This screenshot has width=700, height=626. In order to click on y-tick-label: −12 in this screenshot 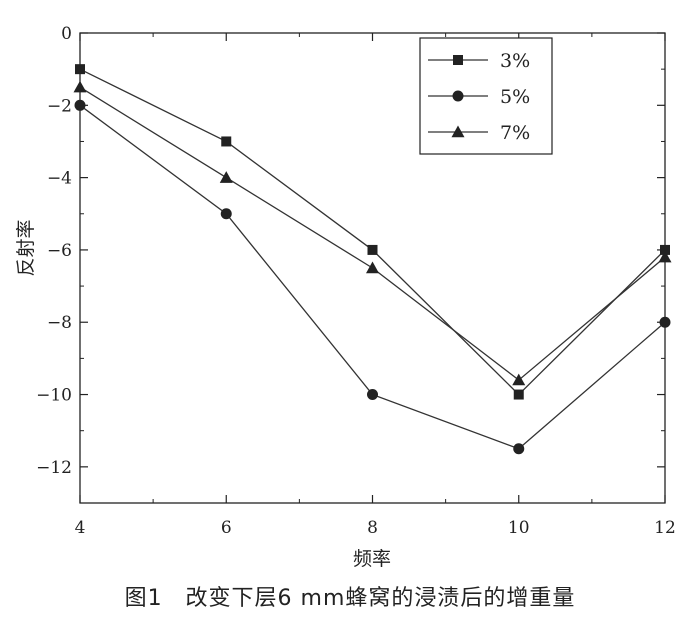, I will do `click(54, 468)`.